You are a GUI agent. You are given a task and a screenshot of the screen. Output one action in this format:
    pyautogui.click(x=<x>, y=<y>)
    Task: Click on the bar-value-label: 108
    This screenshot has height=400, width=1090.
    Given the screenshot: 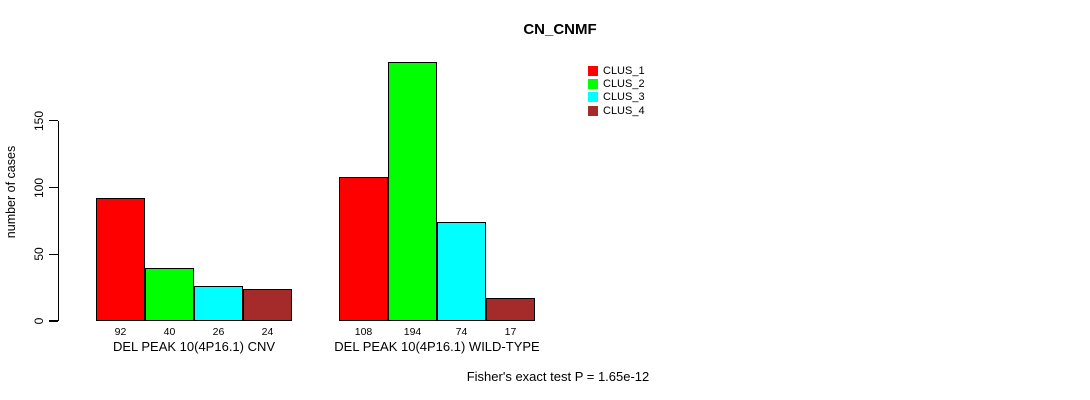 What is the action you would take?
    pyautogui.click(x=363, y=332)
    